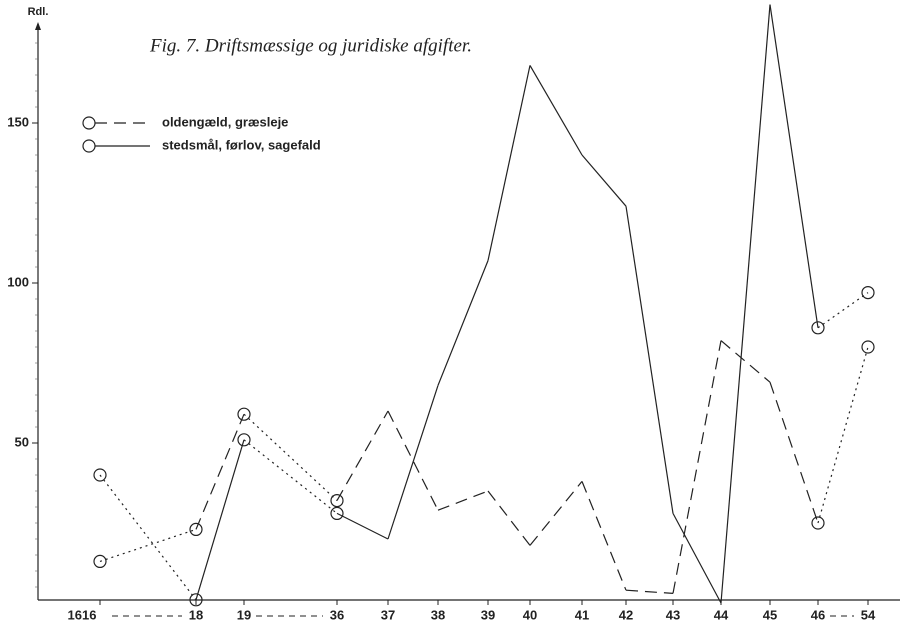 The height and width of the screenshot is (626, 918). Describe the element at coordinates (82, 614) in the screenshot. I see `x-tick-label: 1616` at that location.